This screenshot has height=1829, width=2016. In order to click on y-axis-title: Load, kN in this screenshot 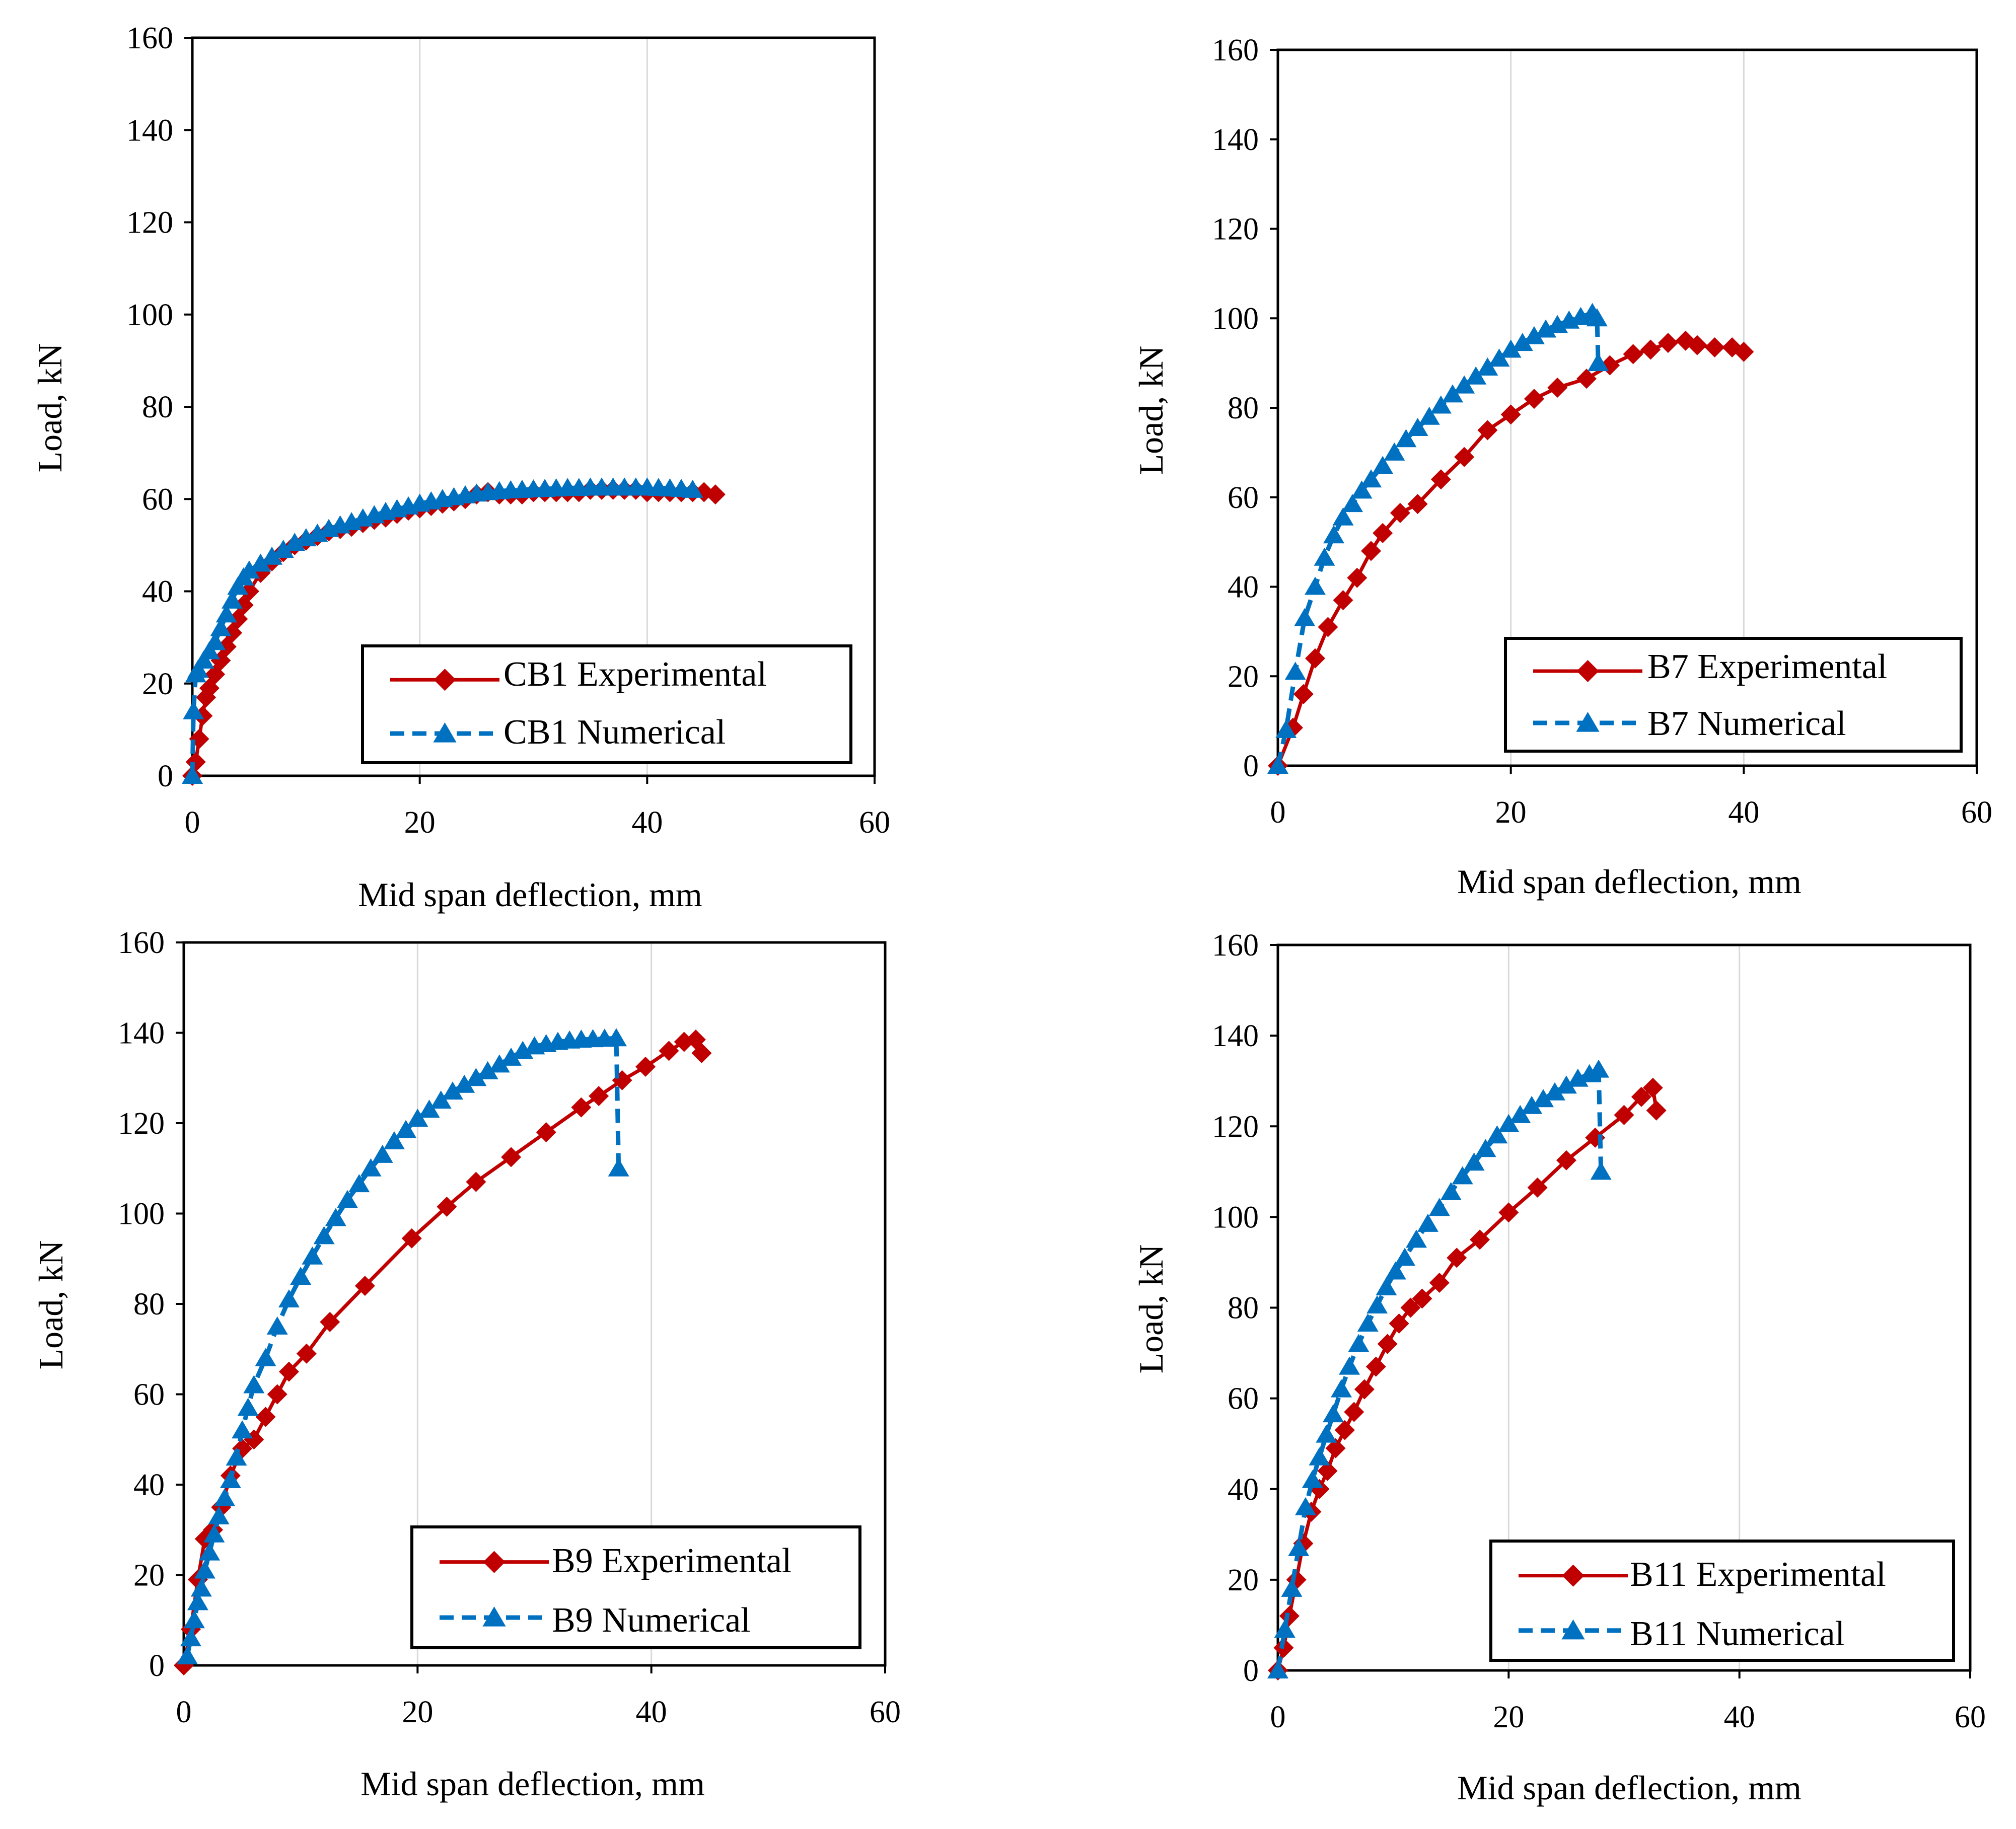, I will do `click(50, 408)`.